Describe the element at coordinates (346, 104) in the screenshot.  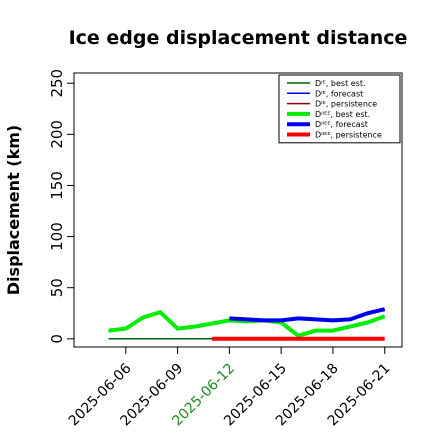
I see `legend-label: Dᴵᴱ, persistence` at that location.